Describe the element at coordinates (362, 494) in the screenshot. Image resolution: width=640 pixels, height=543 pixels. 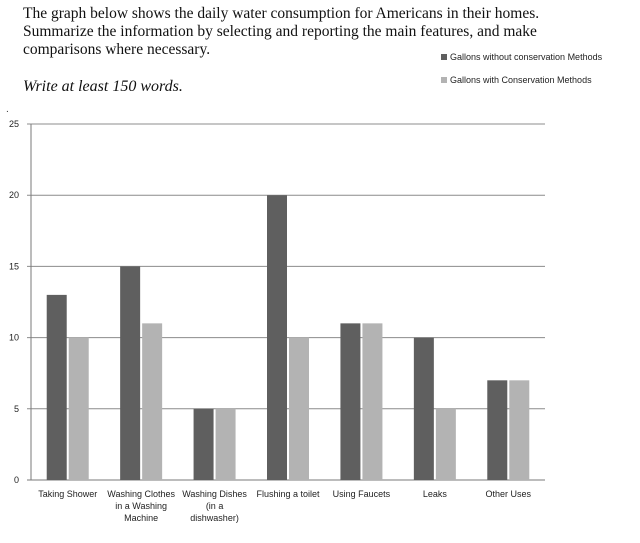
I see `x-category-label-4-0: Using Faucets` at that location.